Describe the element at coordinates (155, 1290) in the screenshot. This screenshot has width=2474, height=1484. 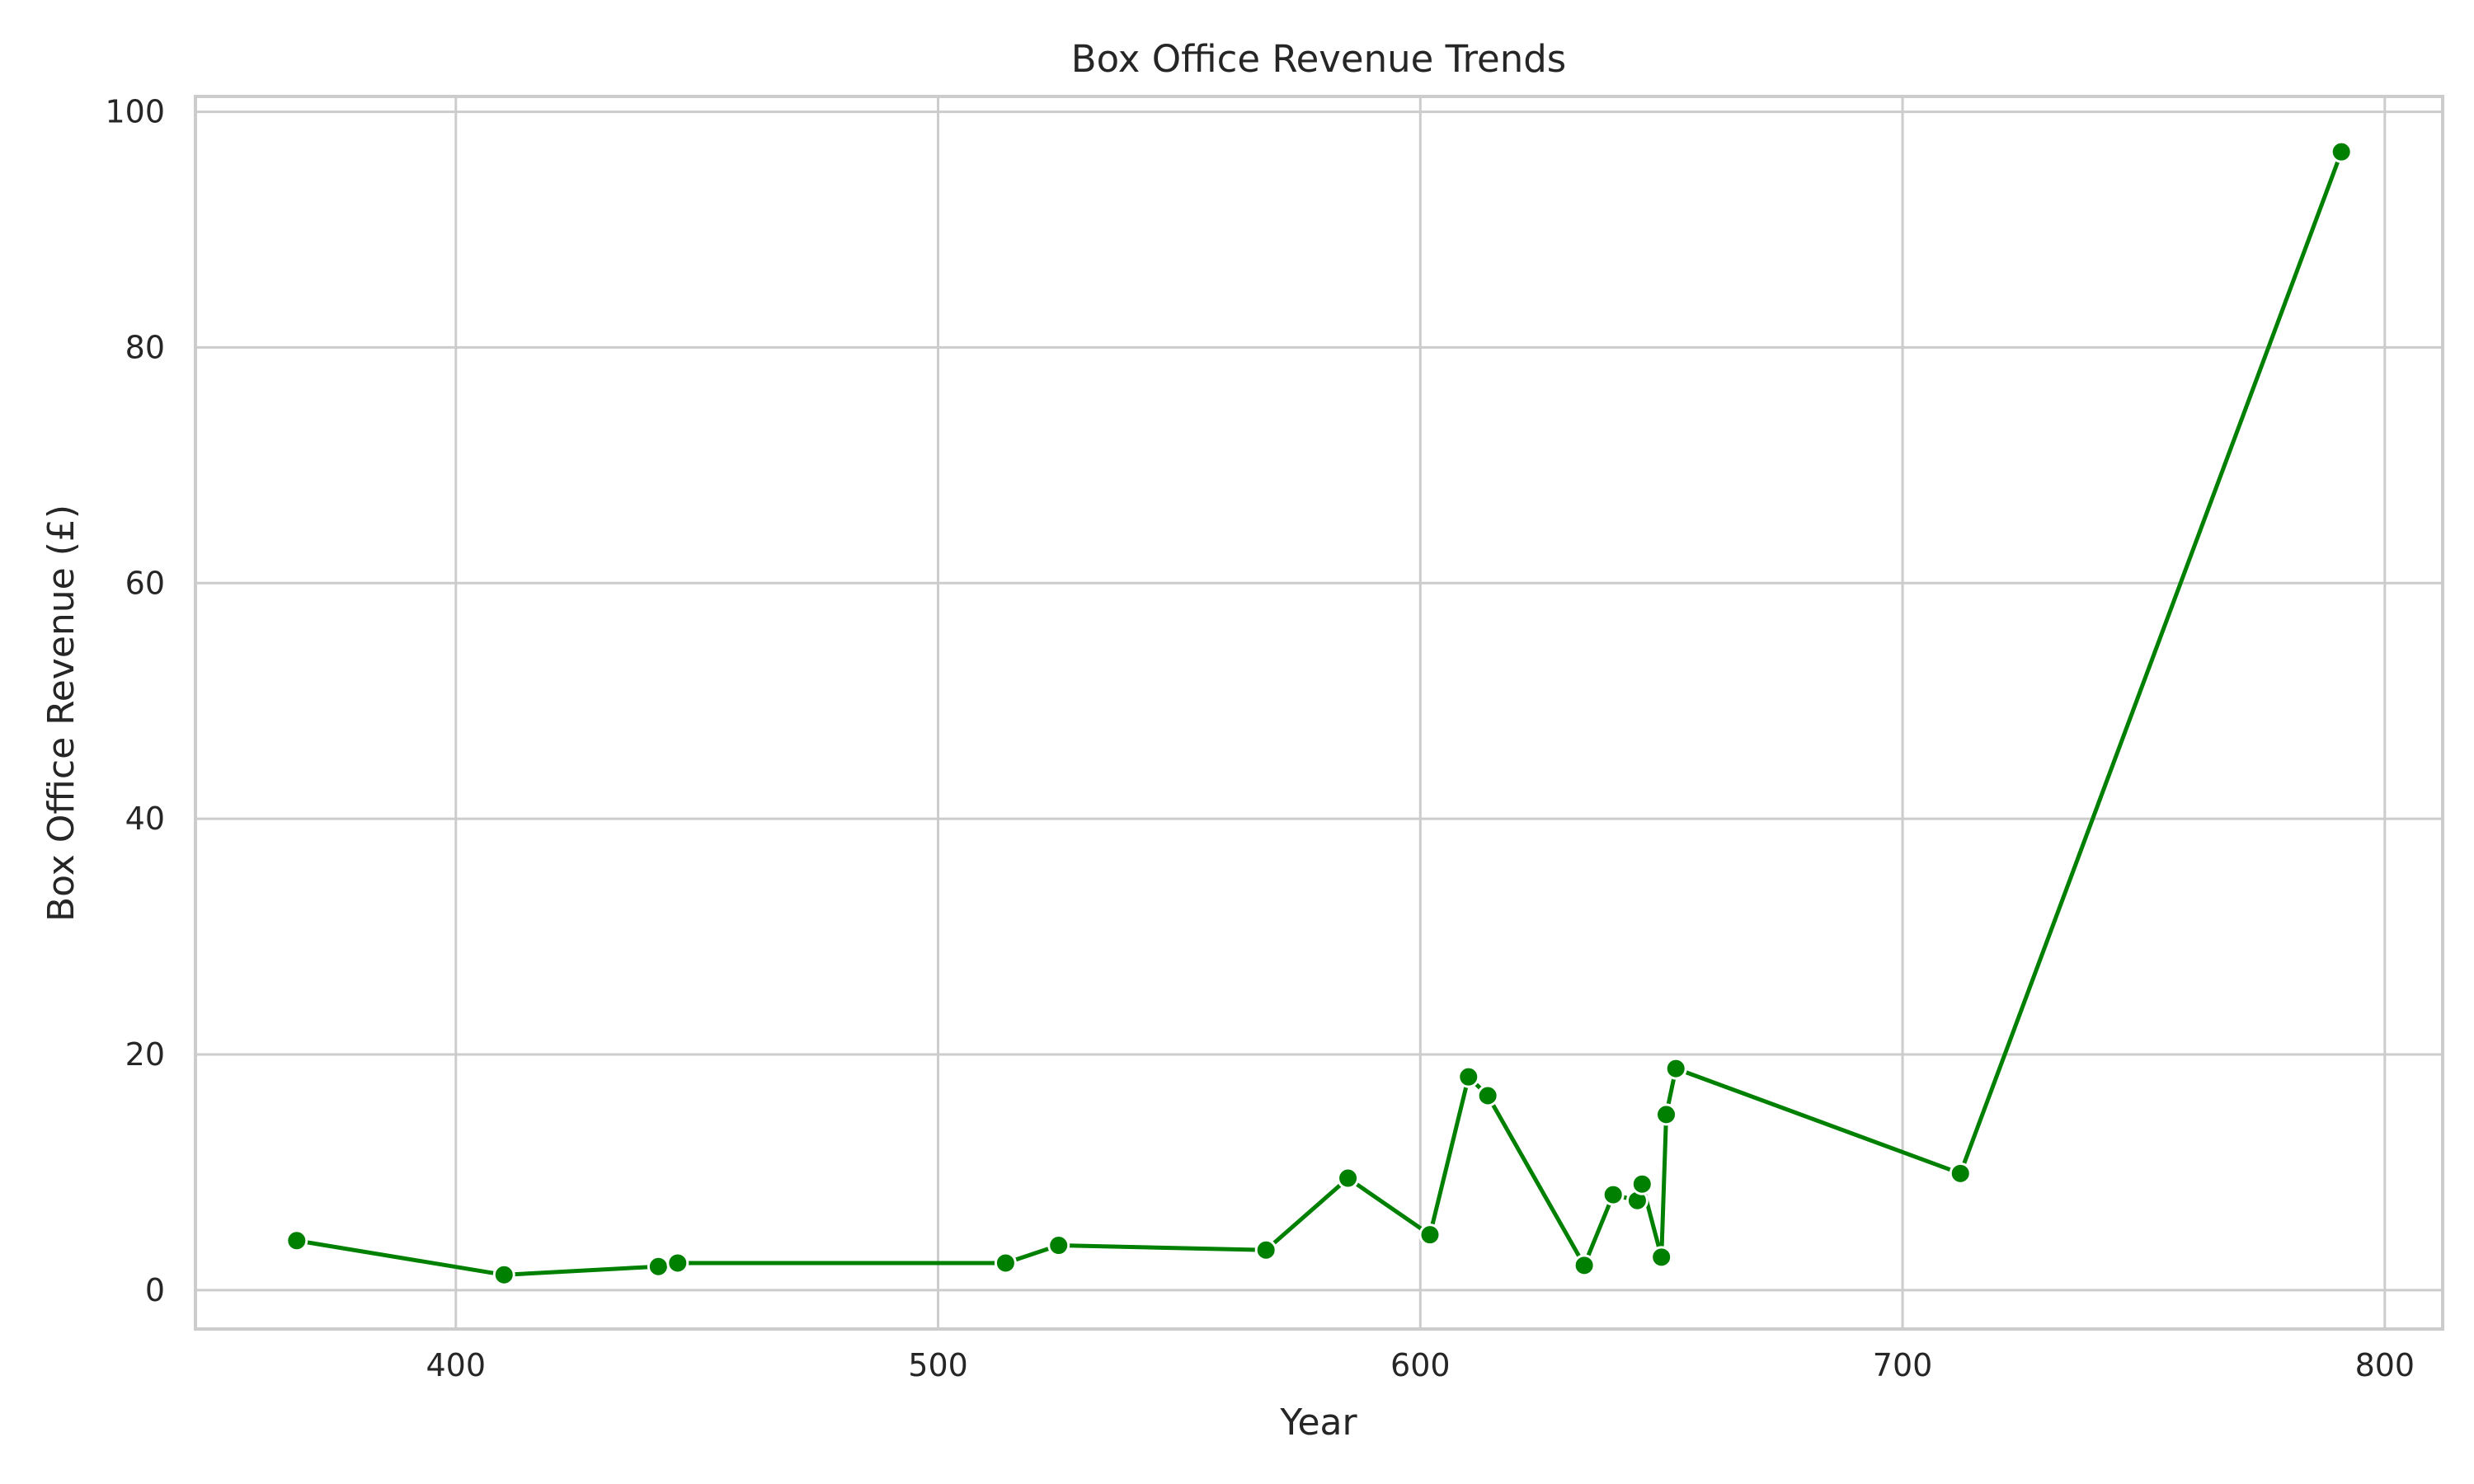
I see `y-tick-label: 0` at that location.